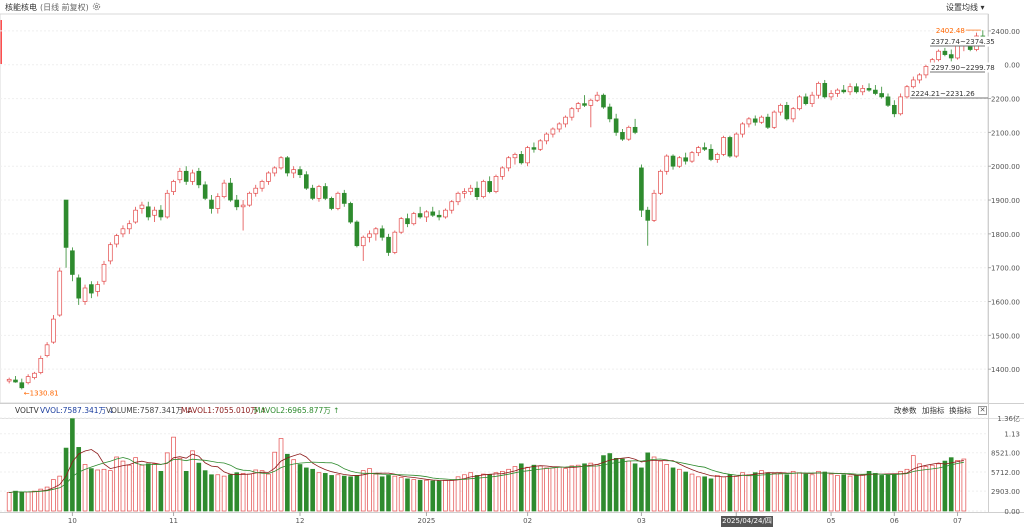 The image size is (1024, 529). I want to click on x-tick-label: 11, so click(173, 521).